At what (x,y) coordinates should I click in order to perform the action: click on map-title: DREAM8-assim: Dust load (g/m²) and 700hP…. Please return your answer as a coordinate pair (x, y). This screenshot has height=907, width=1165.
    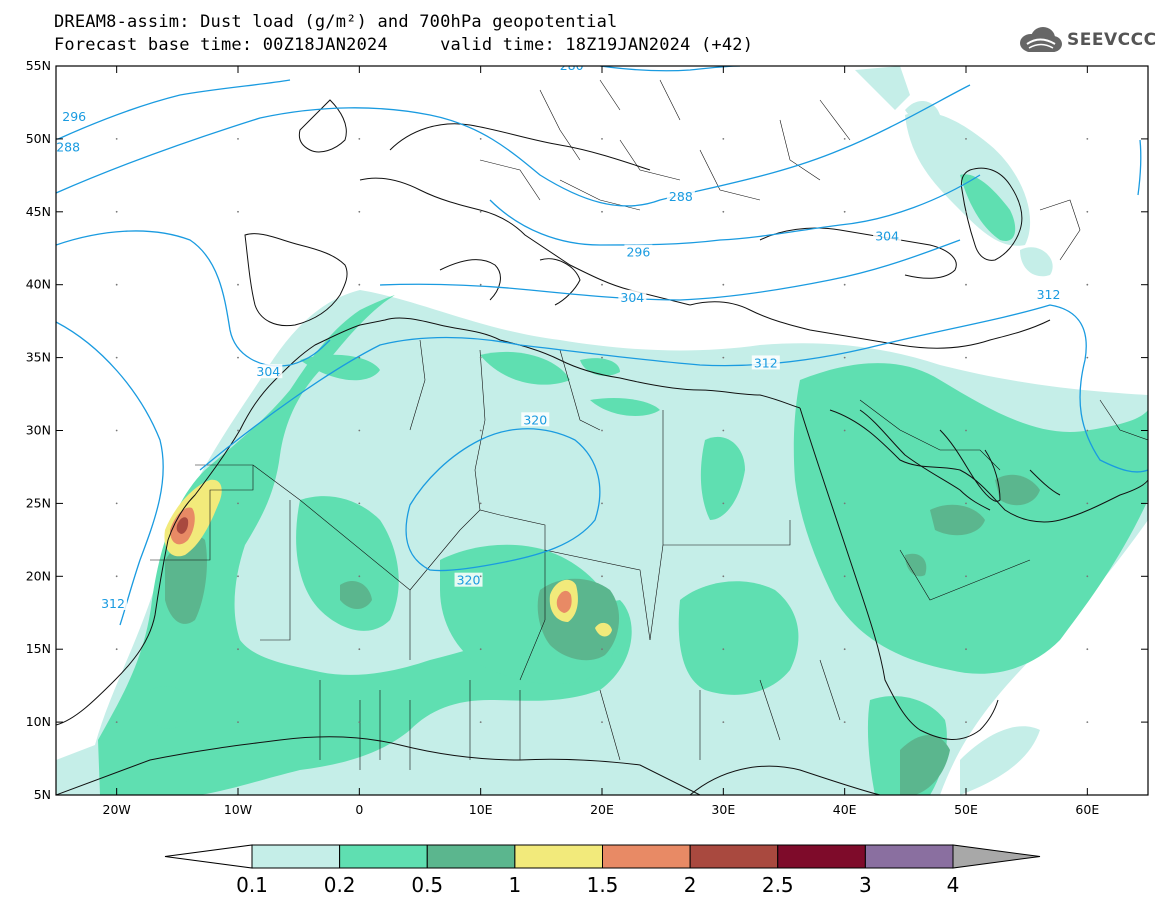
    Looking at the image, I should click on (336, 22).